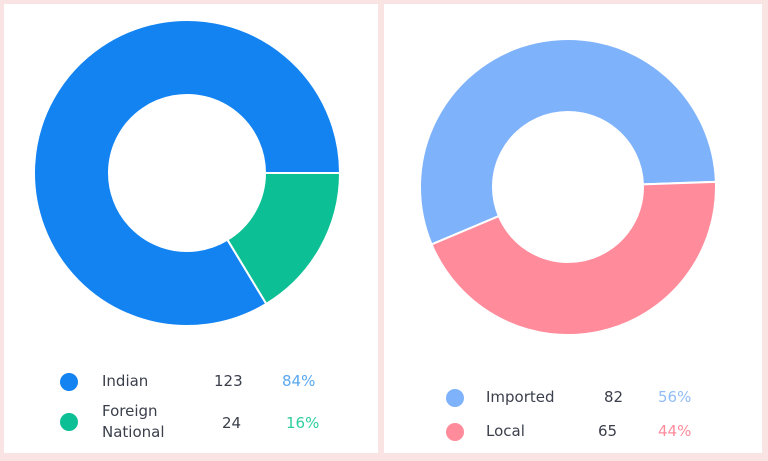 Image resolution: width=768 pixels, height=461 pixels. Describe the element at coordinates (303, 423) in the screenshot. I see `legend-percent-foreign-national: 16%` at that location.